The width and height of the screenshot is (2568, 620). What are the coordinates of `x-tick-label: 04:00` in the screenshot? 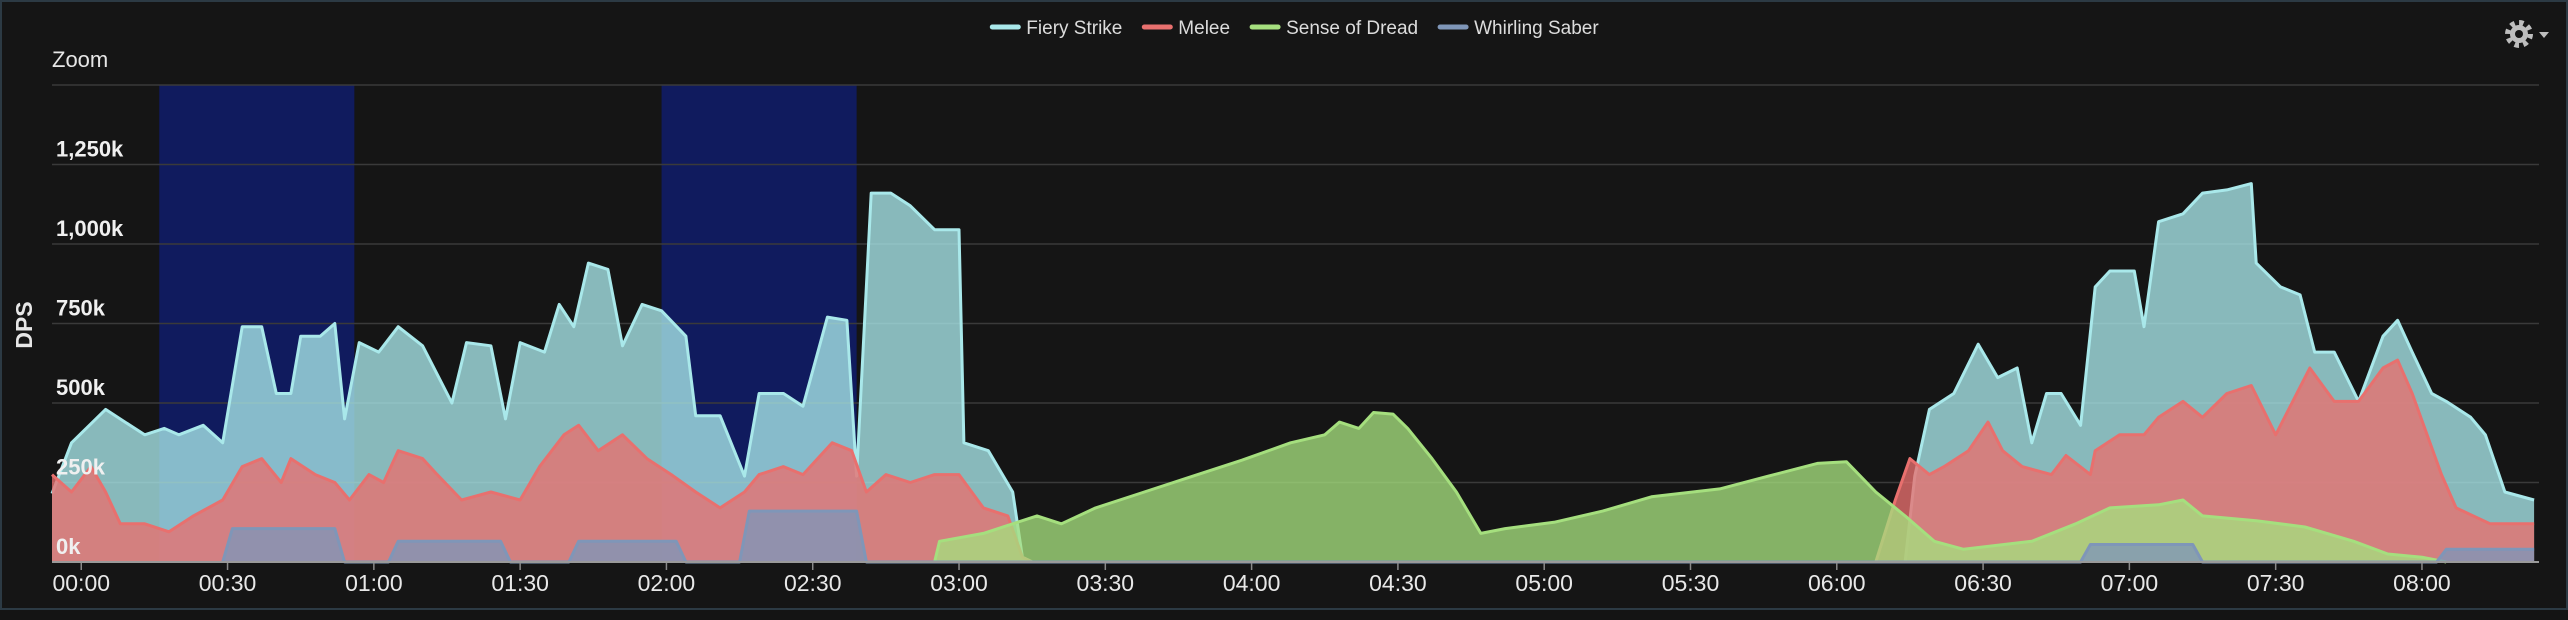 It's located at (1252, 583).